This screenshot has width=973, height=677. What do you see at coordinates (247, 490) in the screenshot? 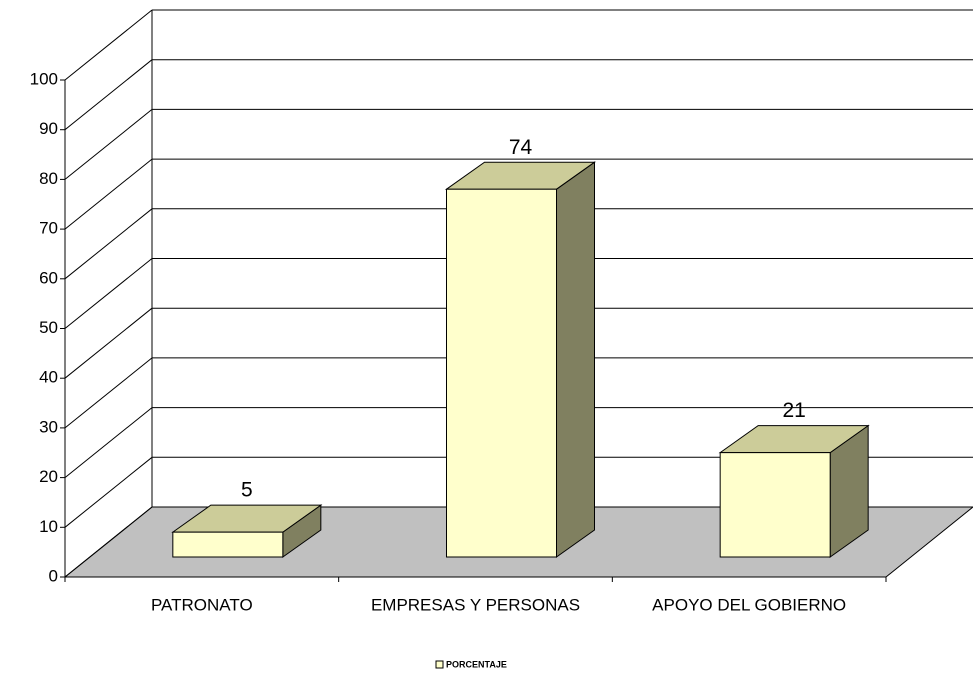
I see `value-label: 5` at bounding box center [247, 490].